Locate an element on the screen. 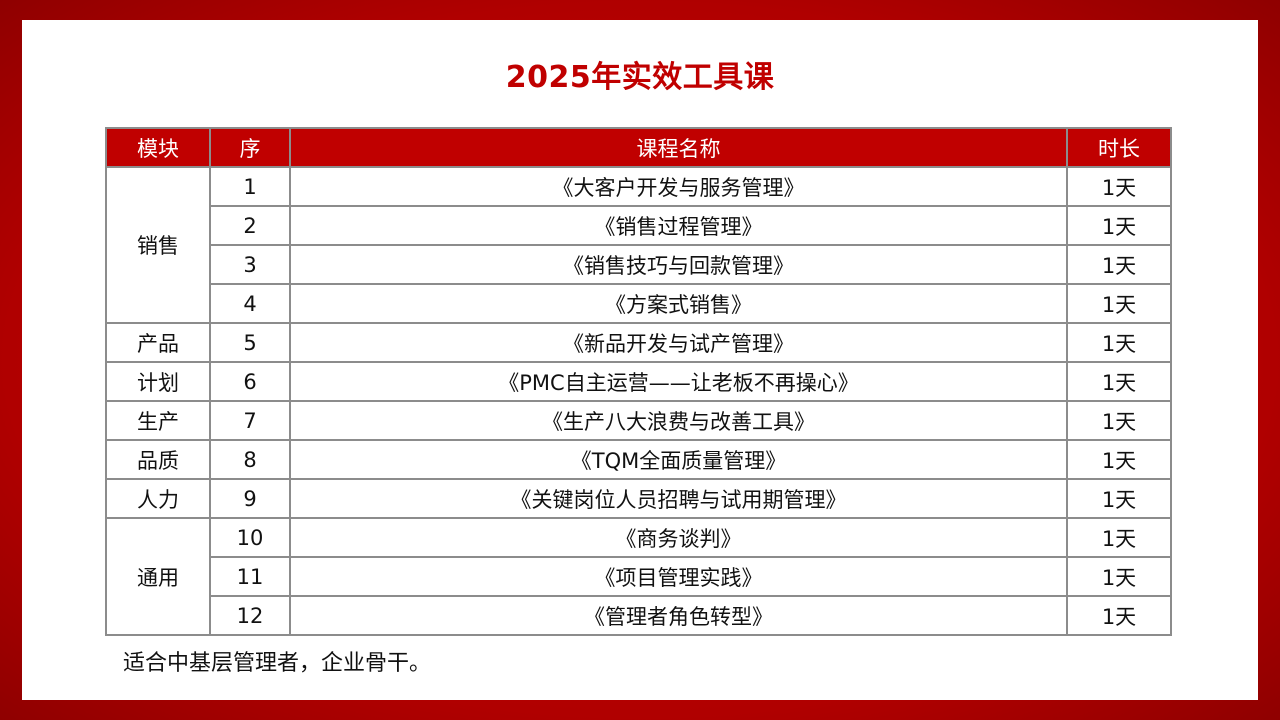  table-row: 通用 10 《商务谈判》 1天 is located at coordinates (638, 576).